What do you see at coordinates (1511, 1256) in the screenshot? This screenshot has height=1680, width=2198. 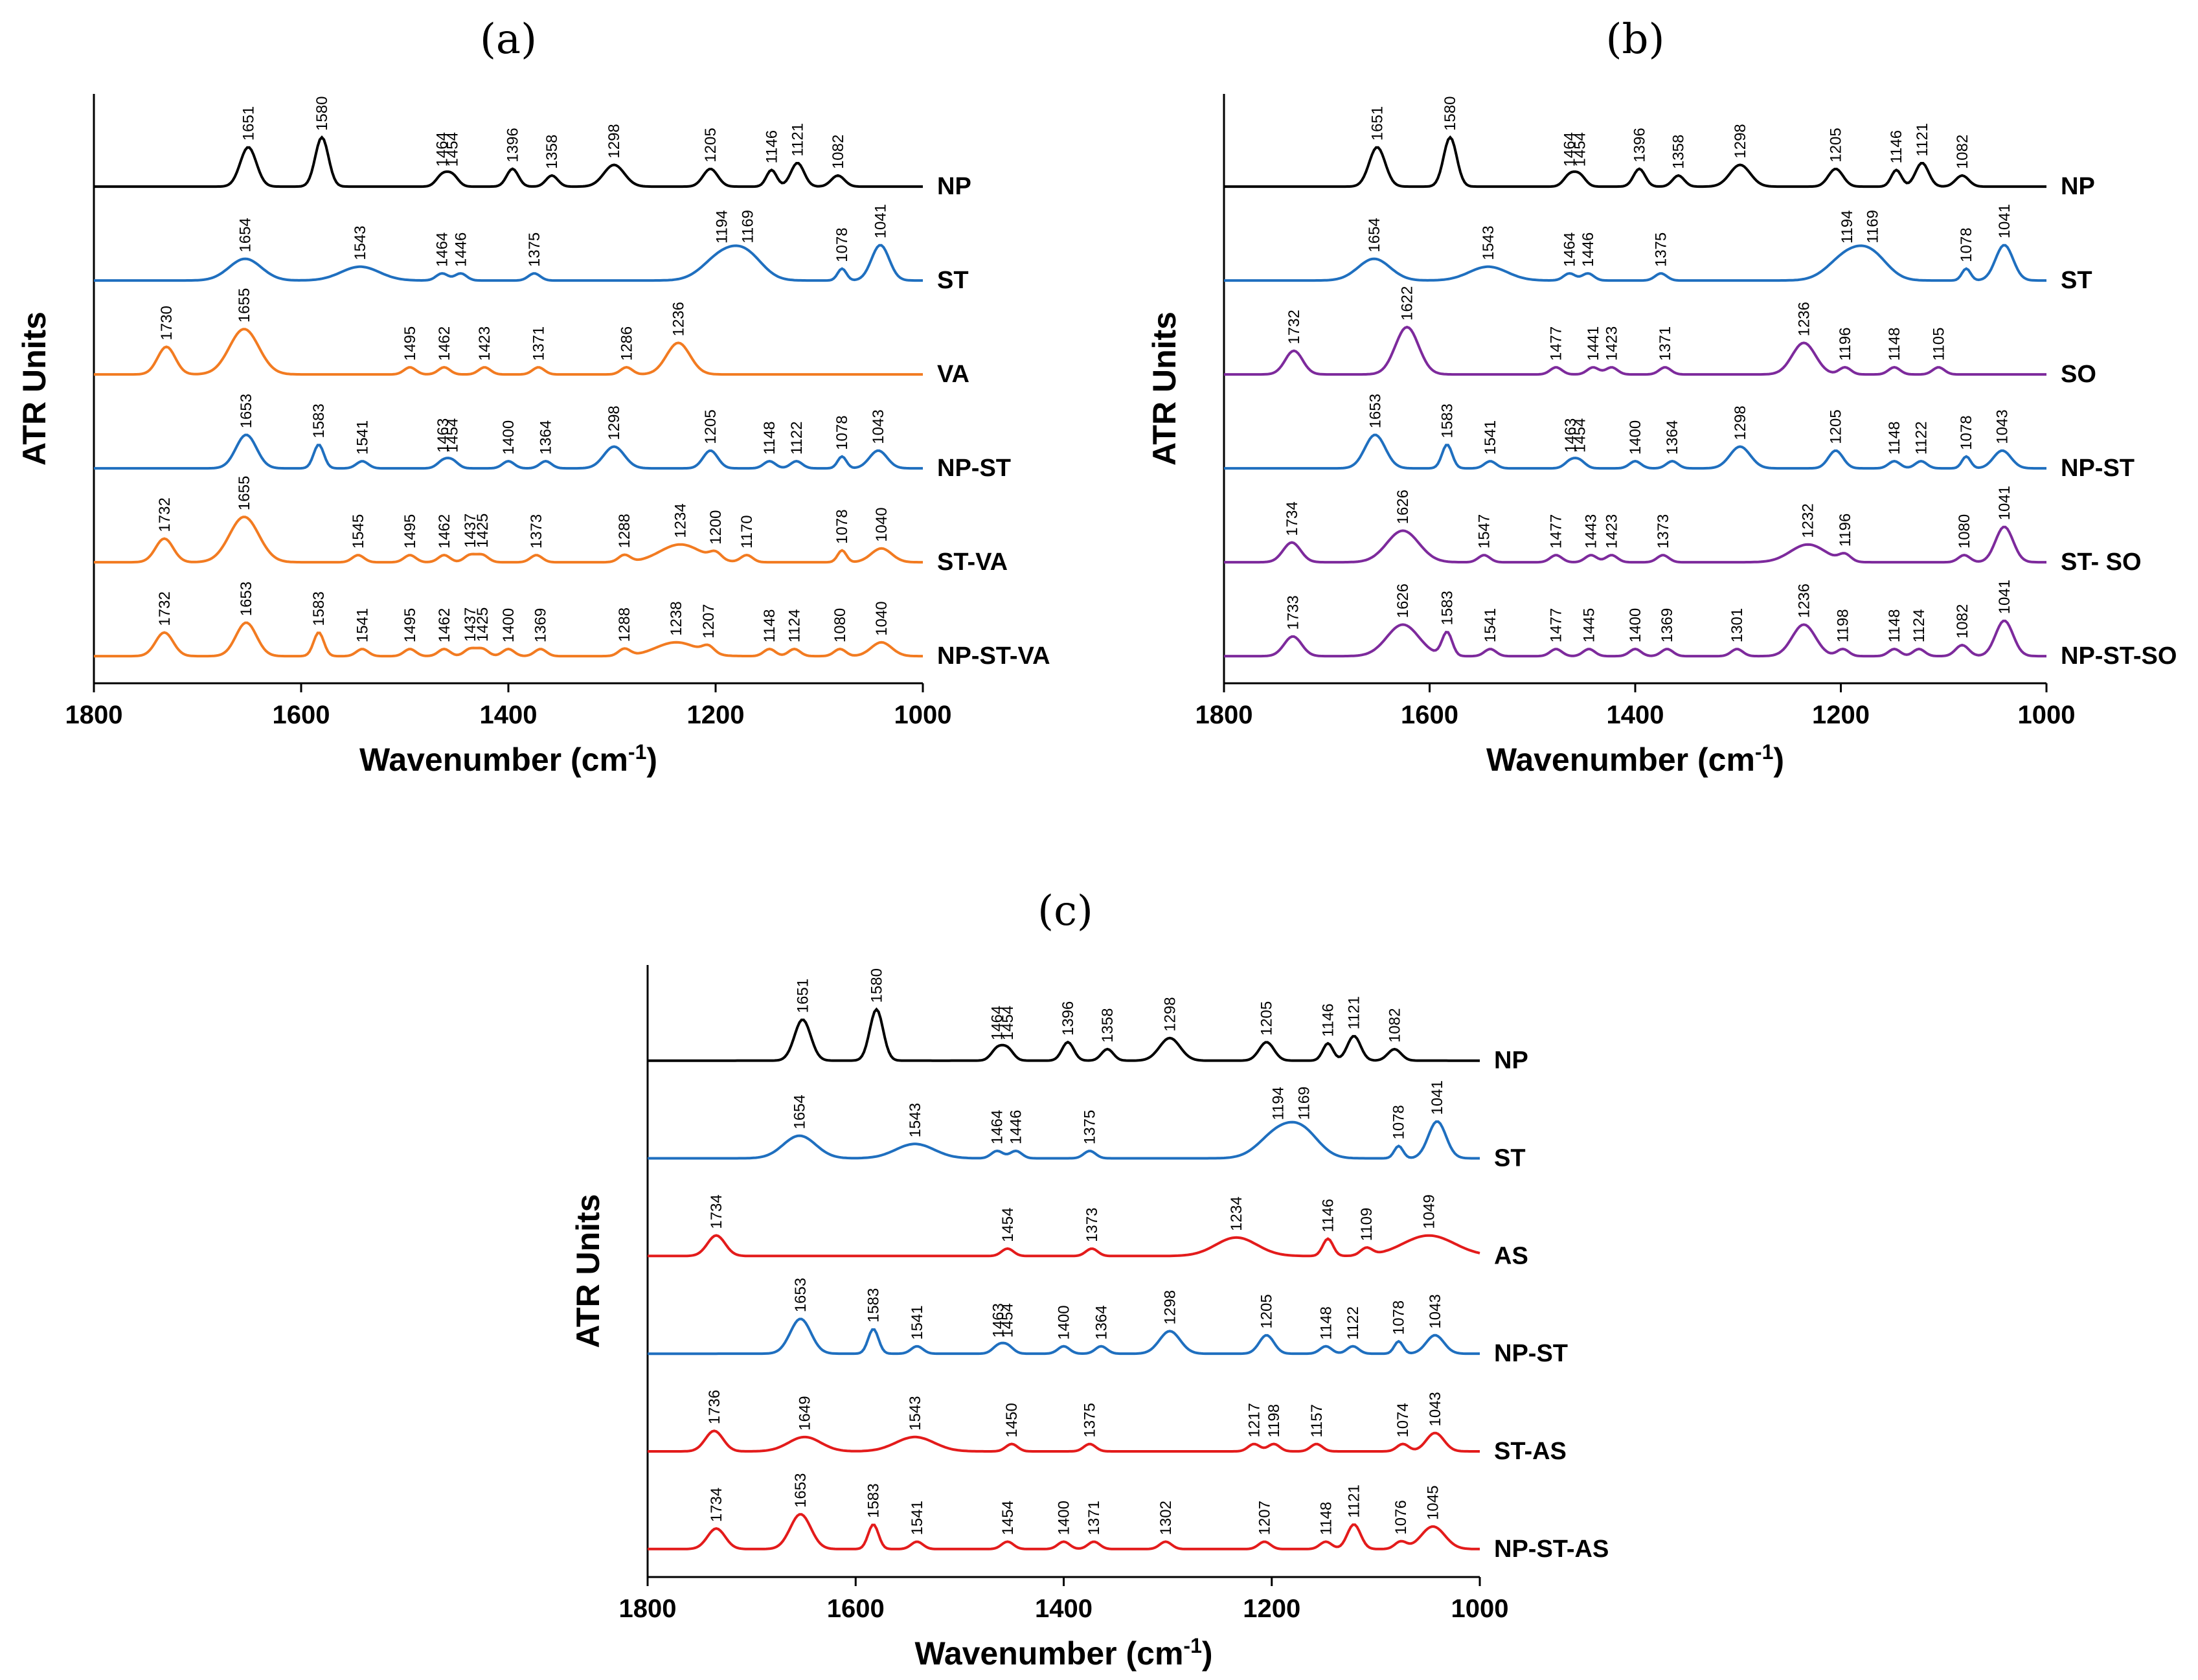 I see `series-label: AS` at bounding box center [1511, 1256].